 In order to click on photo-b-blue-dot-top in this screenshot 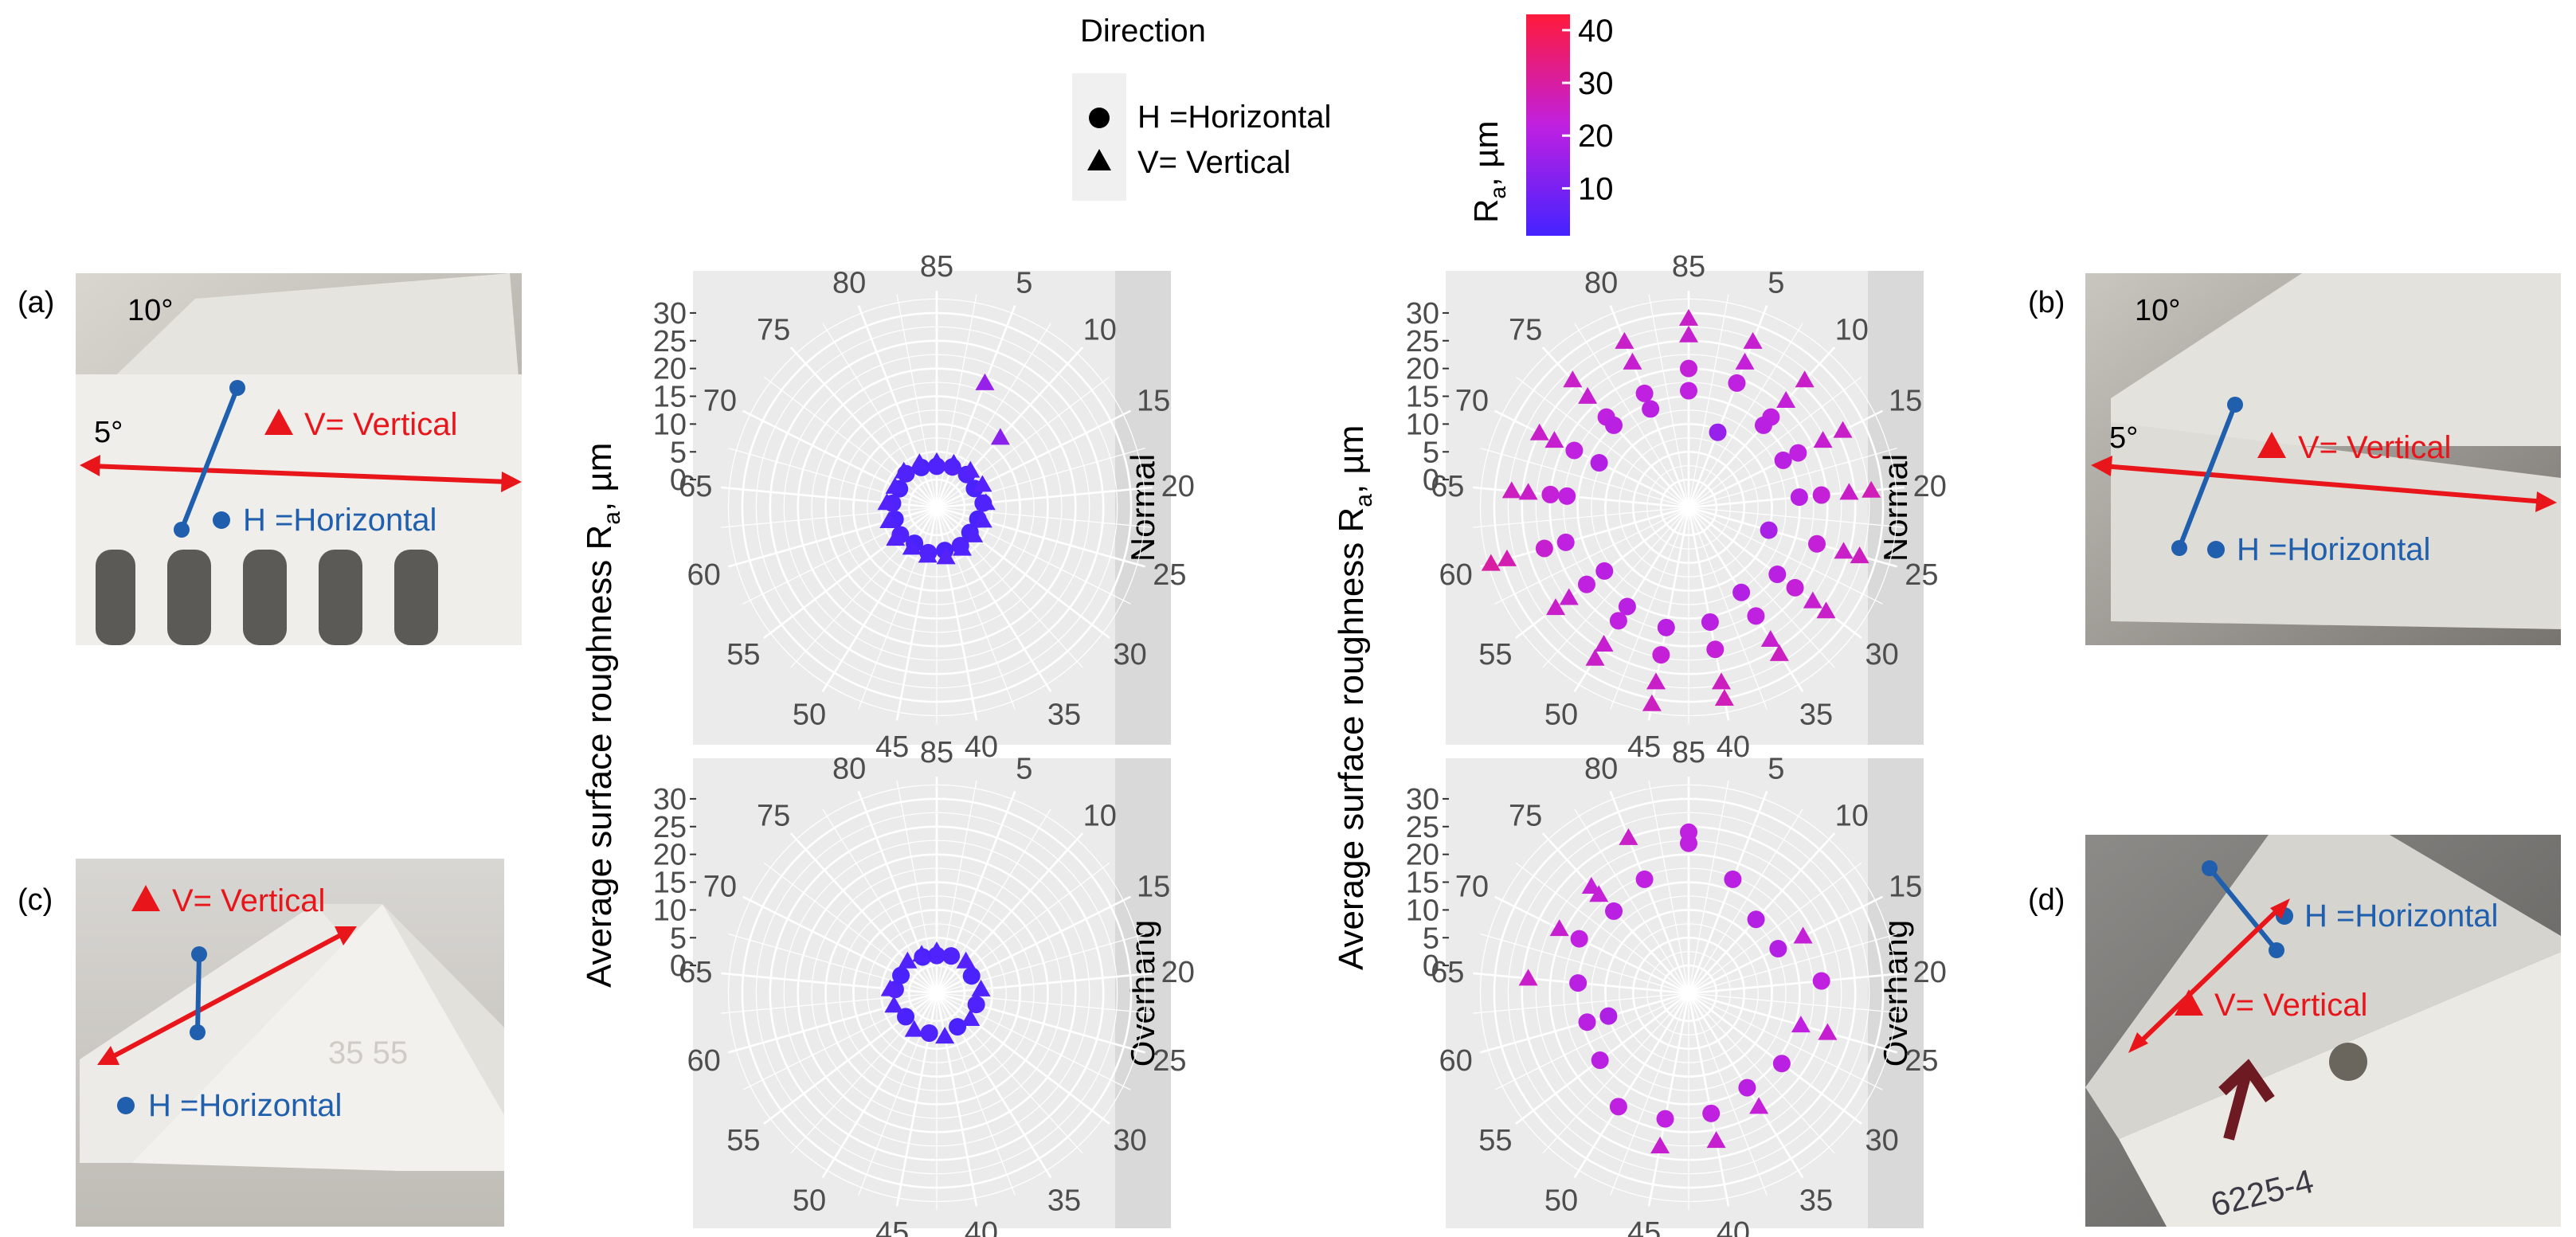, I will do `click(2235, 405)`.